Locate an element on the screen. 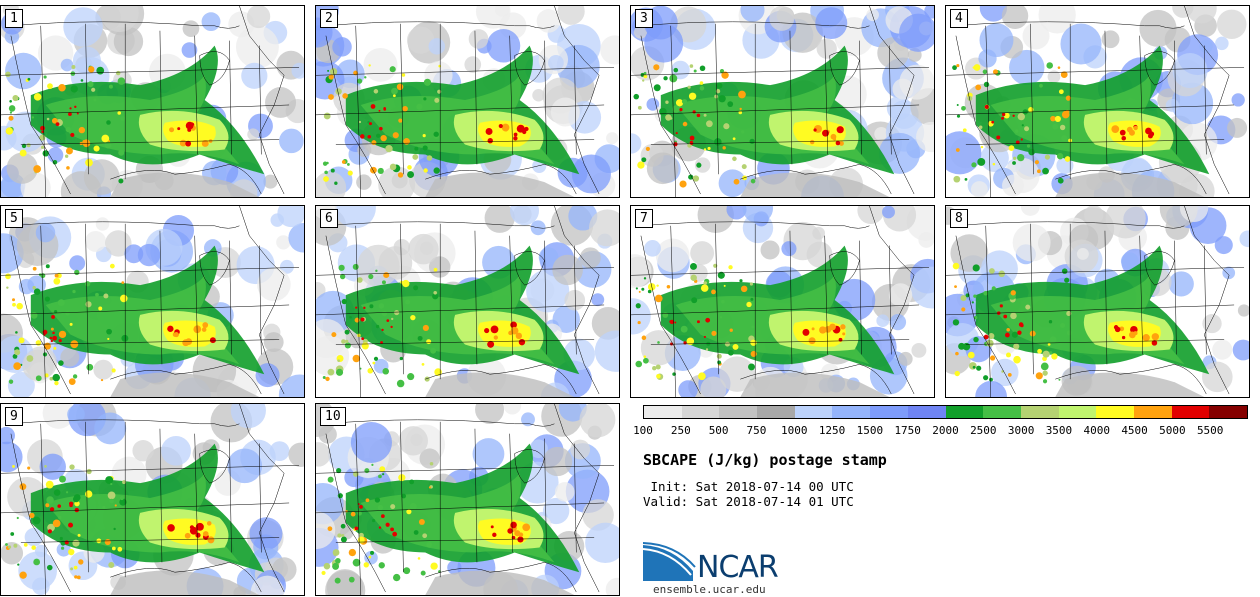  site-url: ensemble.ucar.edu is located at coordinates (709, 589).